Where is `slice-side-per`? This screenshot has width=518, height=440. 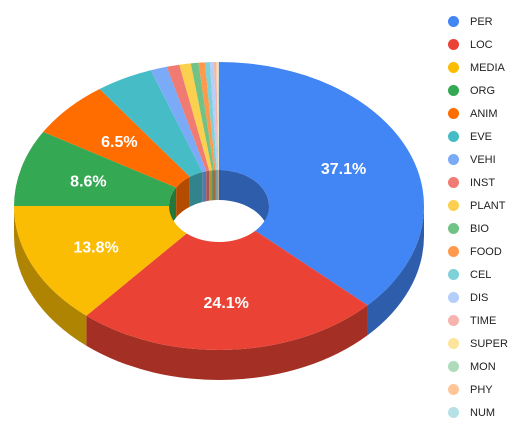 slice-side-per is located at coordinates (395, 271).